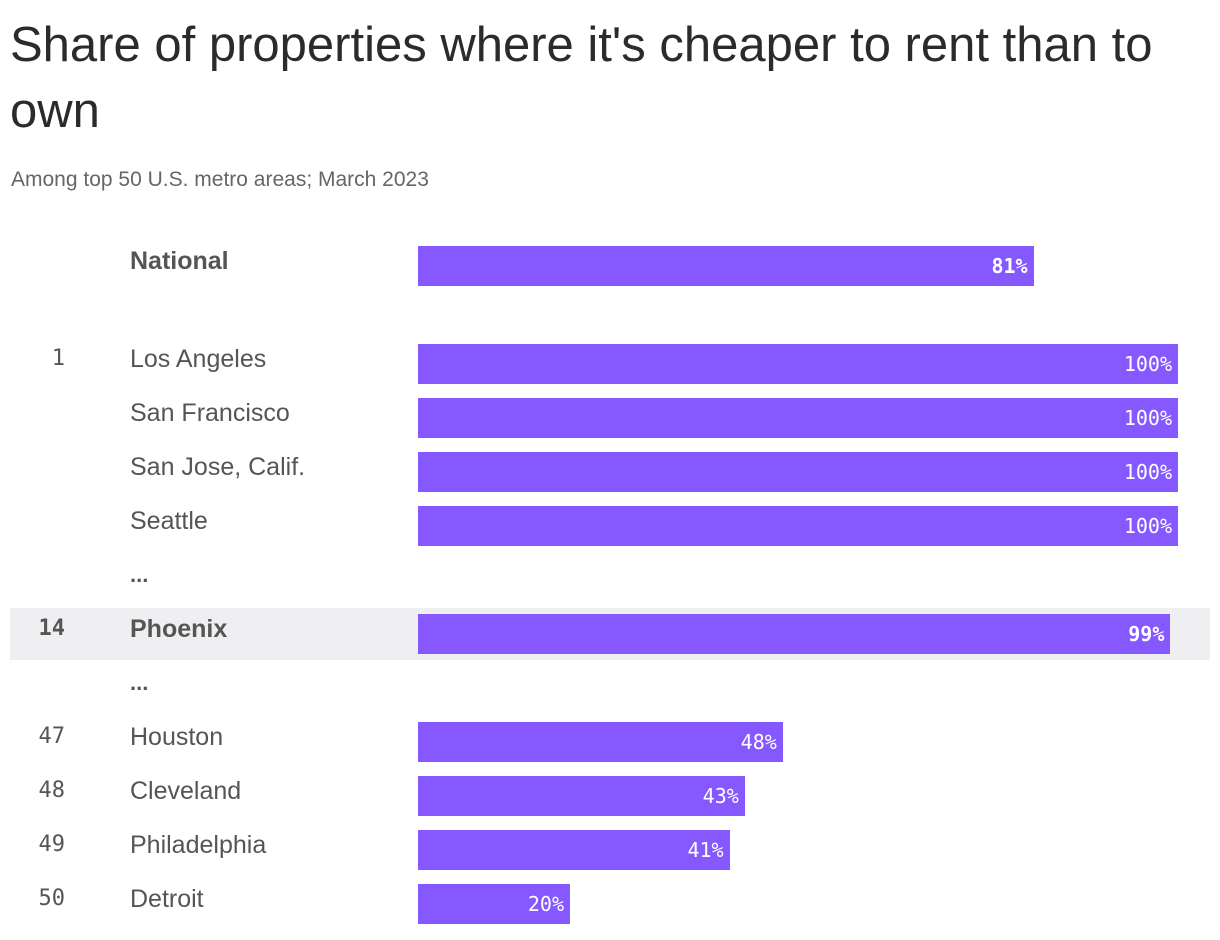  I want to click on rank-label: 48, so click(52, 790).